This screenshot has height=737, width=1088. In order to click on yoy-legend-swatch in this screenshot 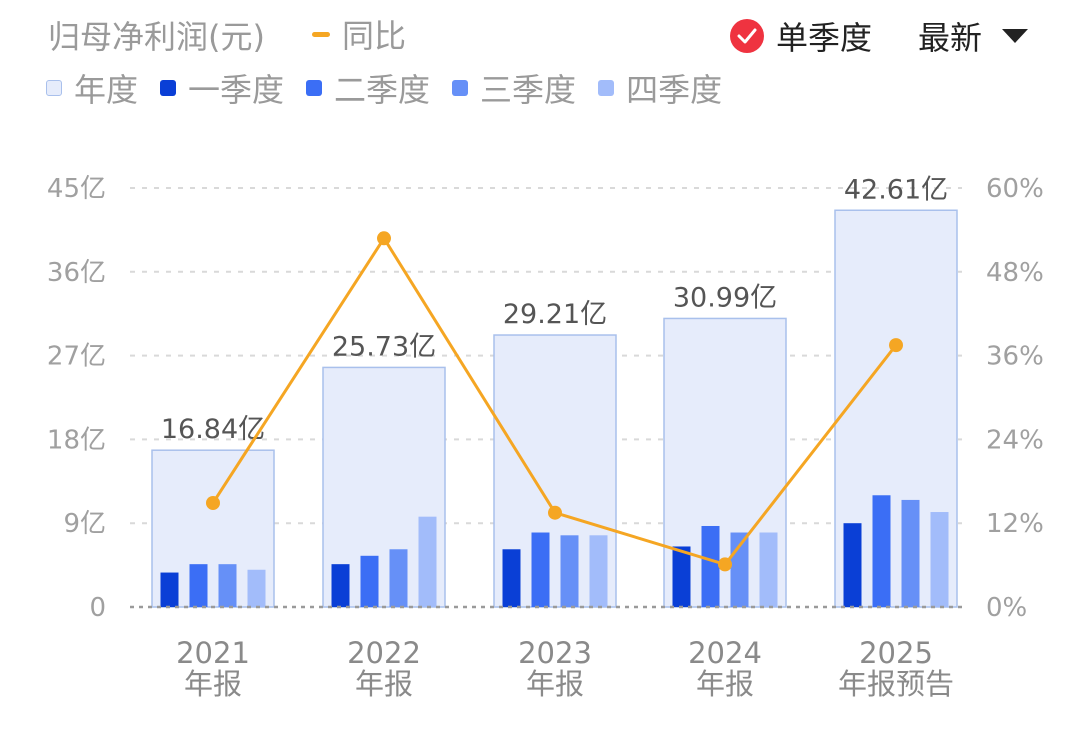, I will do `click(321, 34)`.